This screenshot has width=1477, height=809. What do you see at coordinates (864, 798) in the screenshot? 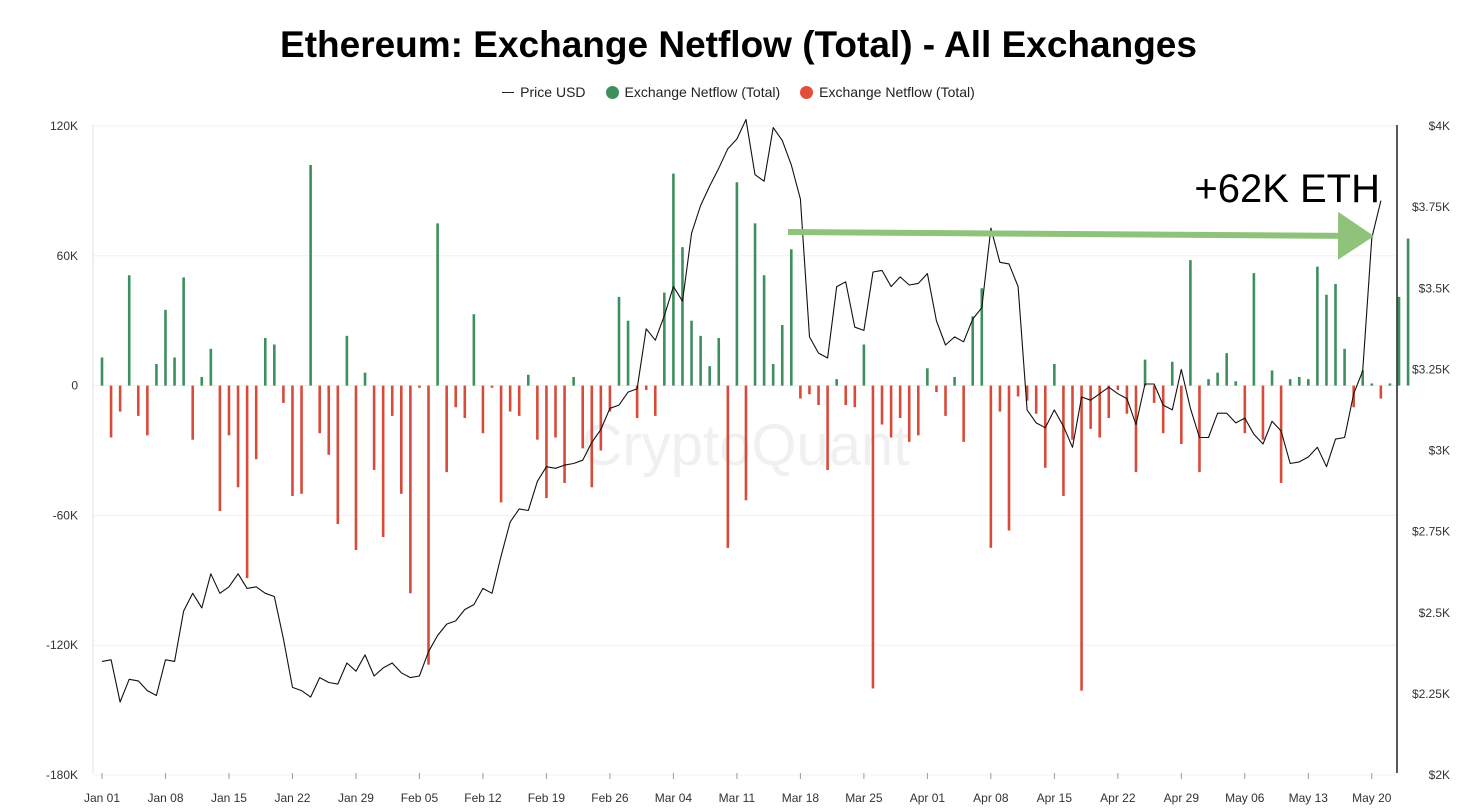
I see `x-tick-label: Mar 25` at bounding box center [864, 798].